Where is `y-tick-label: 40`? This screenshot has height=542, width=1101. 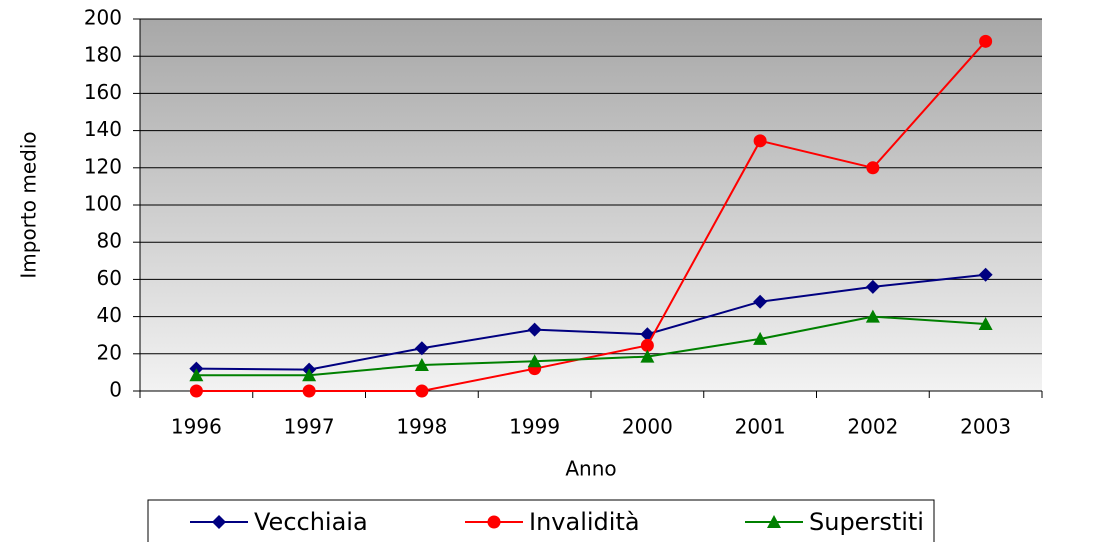
y-tick-label: 40 is located at coordinates (109, 315).